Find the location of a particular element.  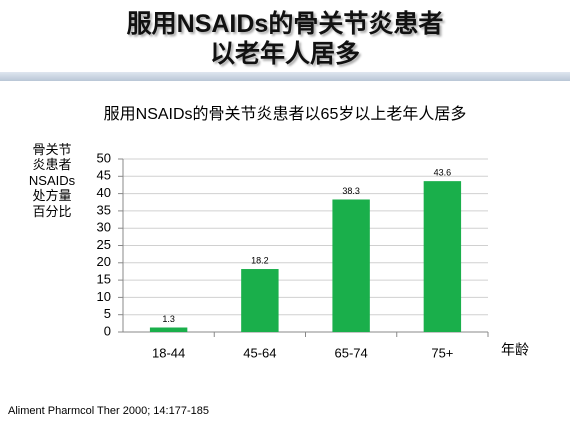

x-tick-label: 45-64 is located at coordinates (259, 352).